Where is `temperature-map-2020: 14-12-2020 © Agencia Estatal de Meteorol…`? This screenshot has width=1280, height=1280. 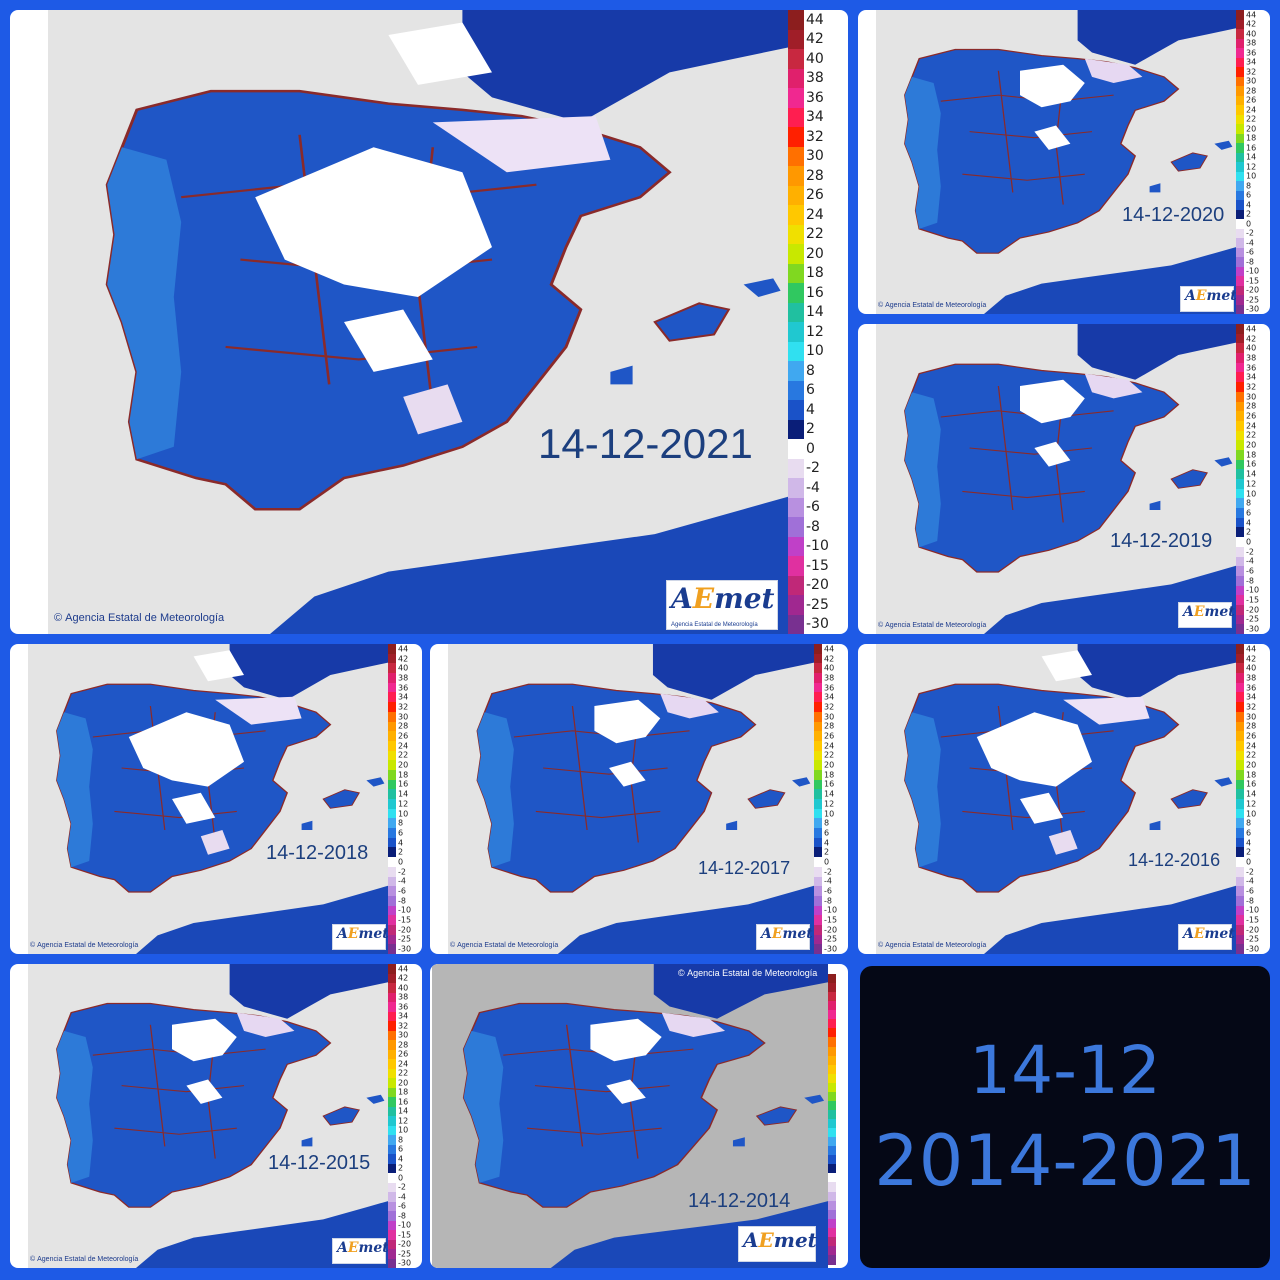 temperature-map-2020: 14-12-2020 © Agencia Estatal de Meteorol… is located at coordinates (1056, 162).